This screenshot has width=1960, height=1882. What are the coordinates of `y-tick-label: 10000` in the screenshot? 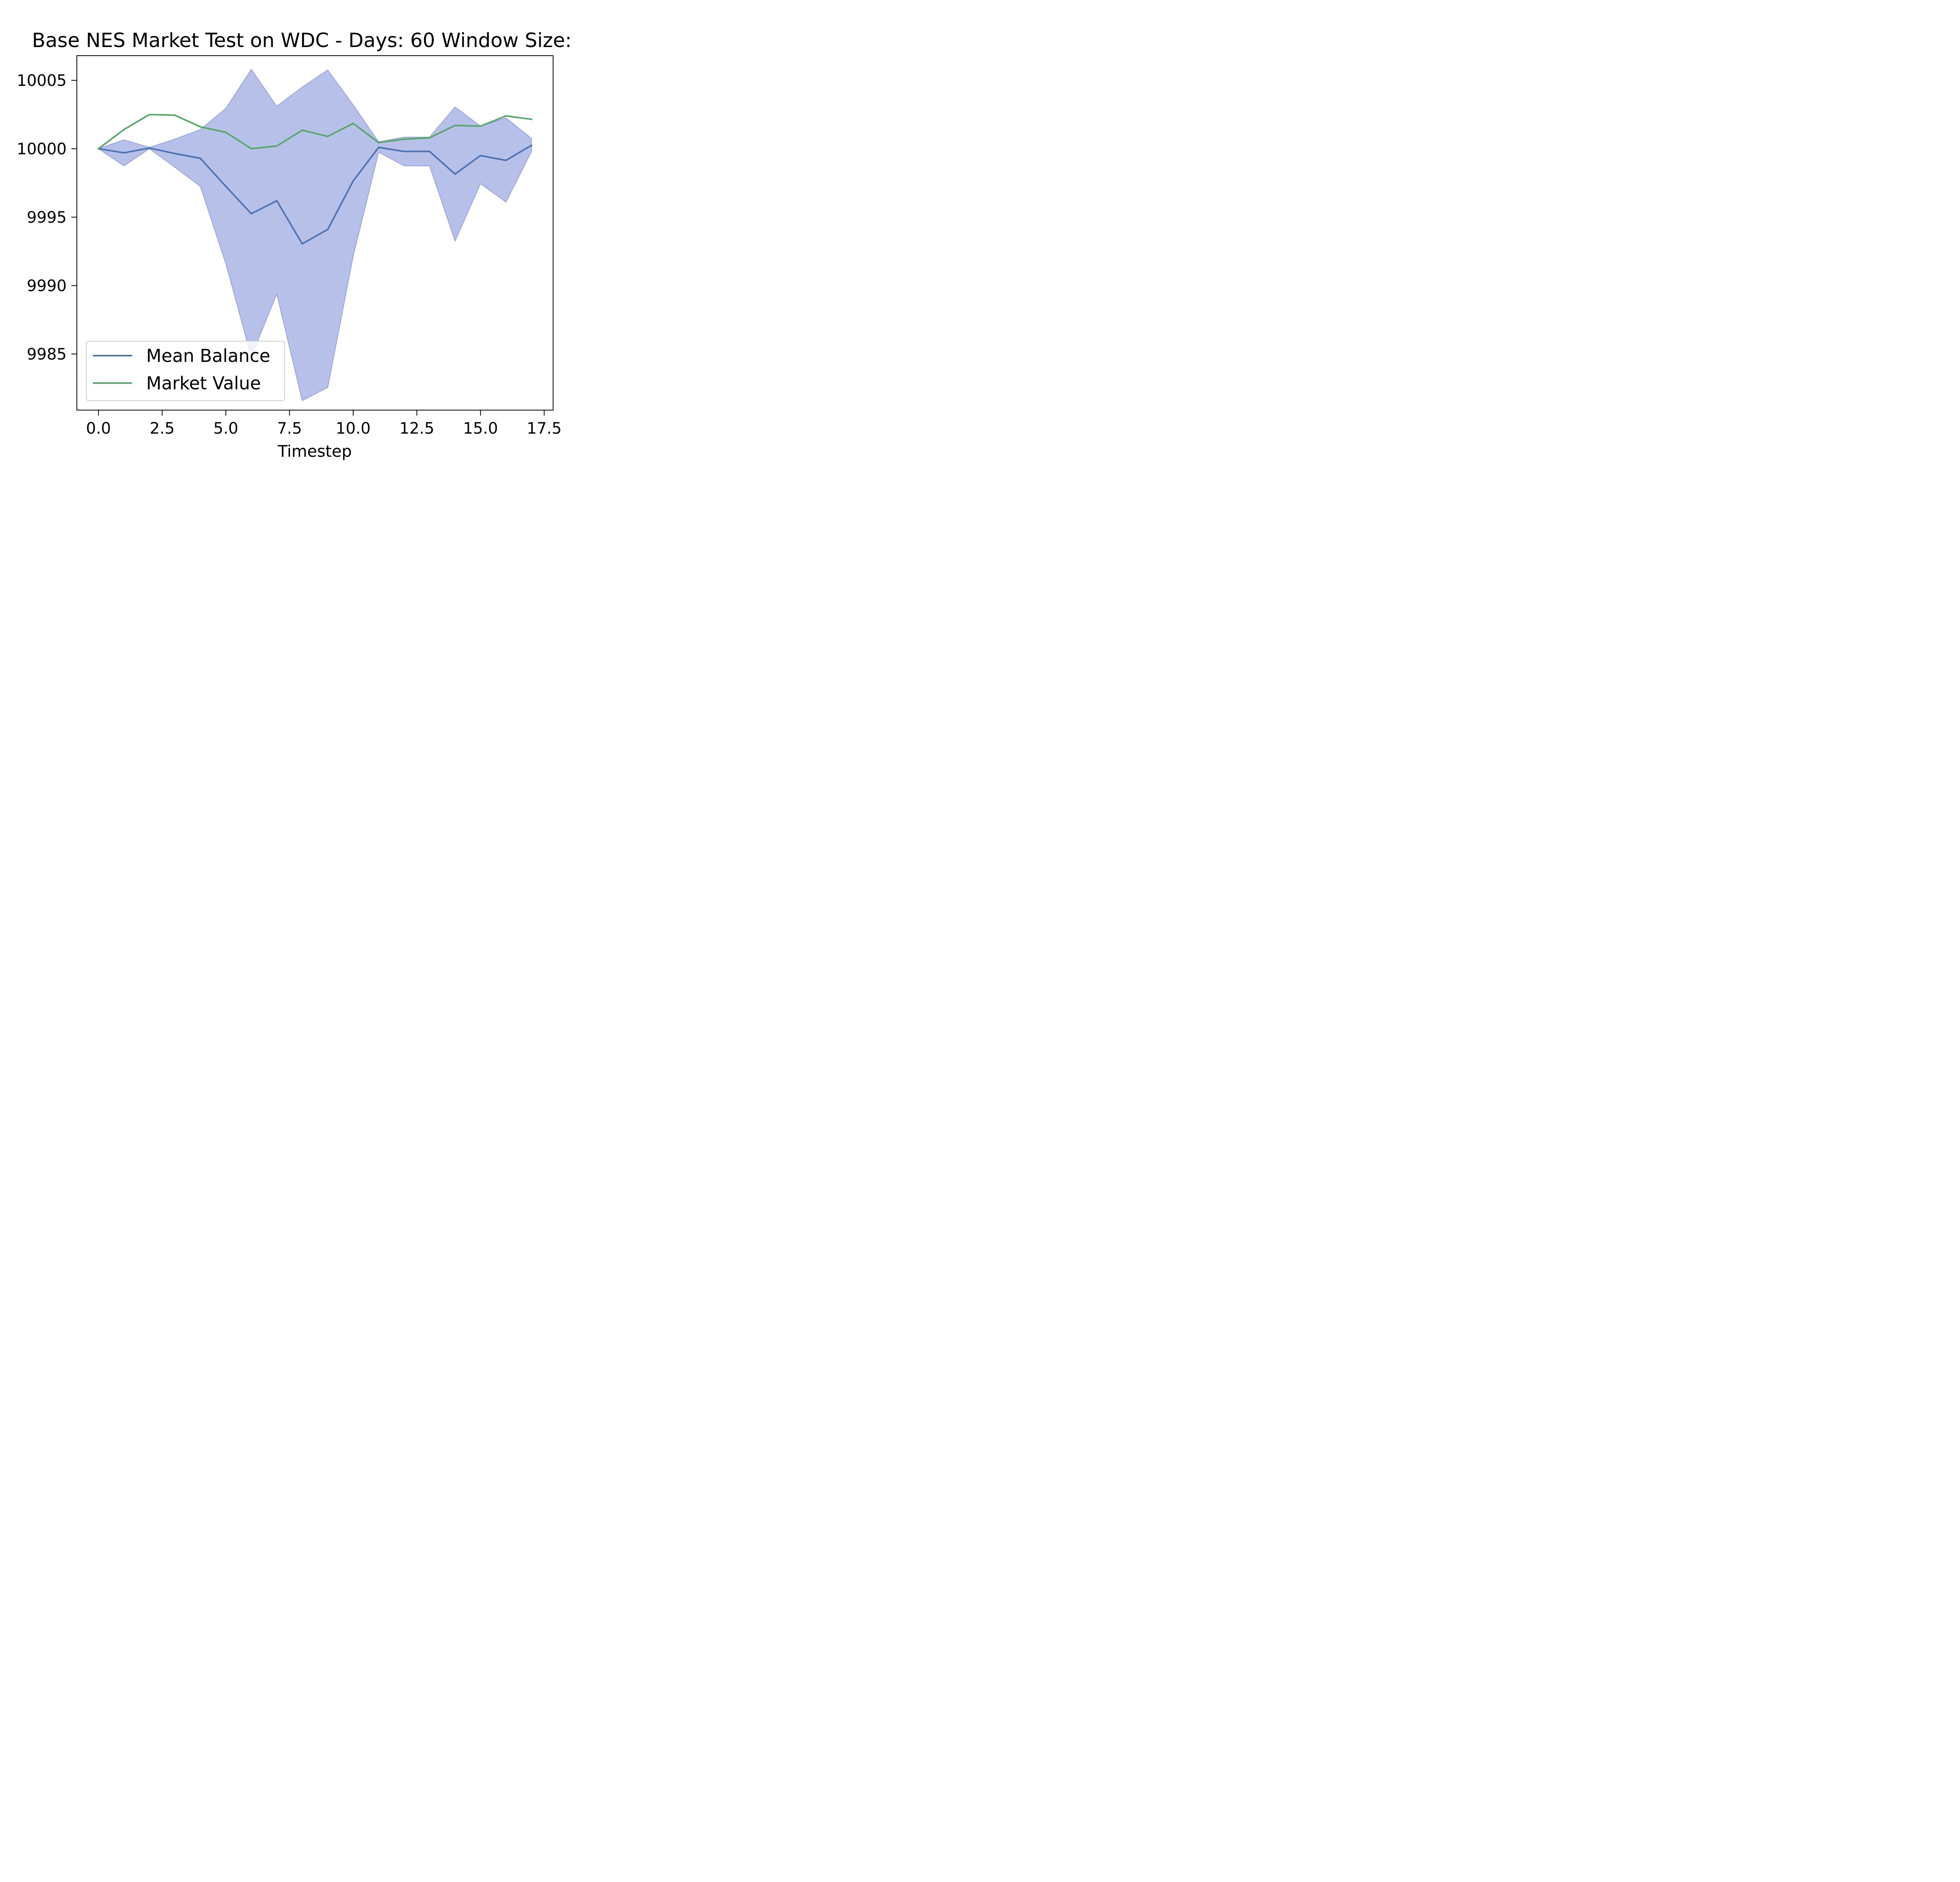 It's located at (42, 149).